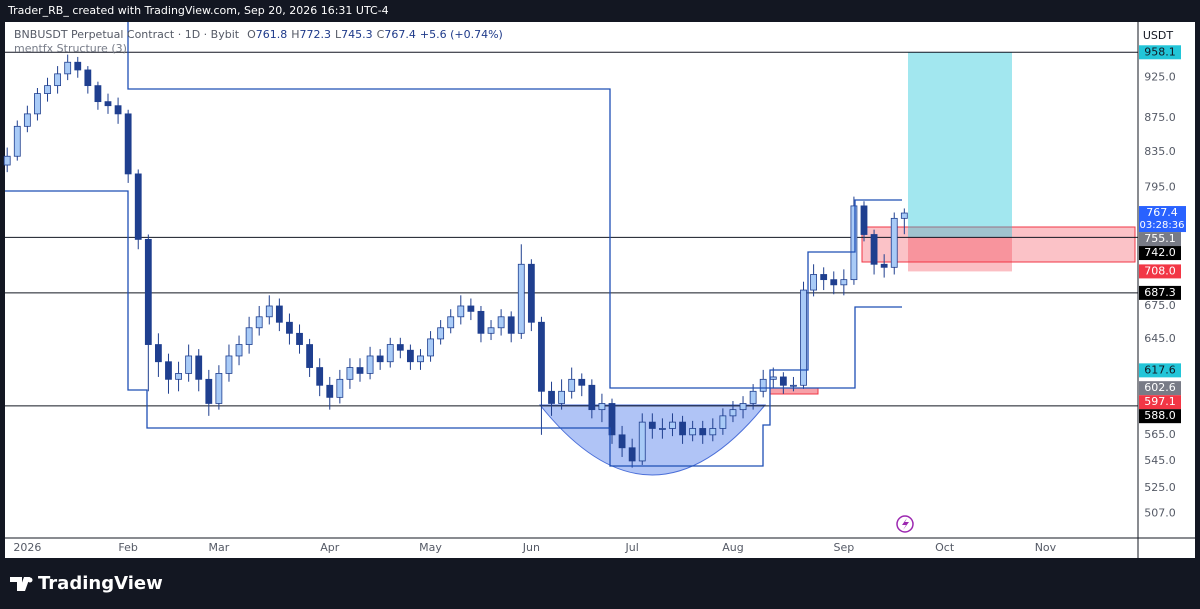 The image size is (1200, 609). I want to click on change: +5.6 (+0.74%), so click(461, 34).